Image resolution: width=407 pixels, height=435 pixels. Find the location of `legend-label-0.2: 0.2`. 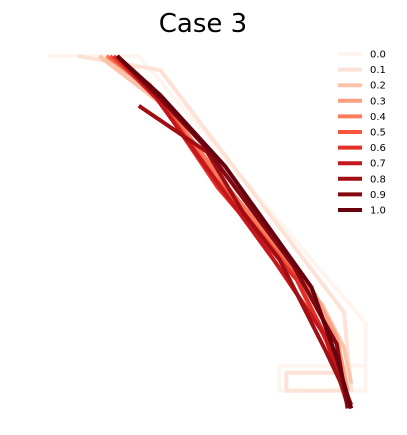

legend-label-0.2: 0.2 is located at coordinates (378, 86).